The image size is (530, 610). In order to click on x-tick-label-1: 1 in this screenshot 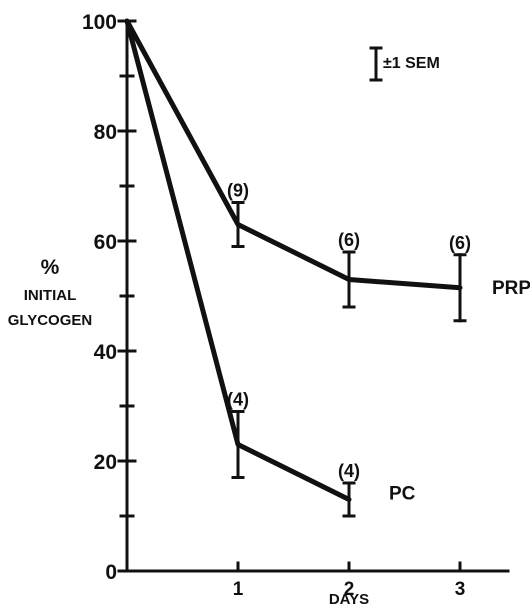, I will do `click(238, 589)`.